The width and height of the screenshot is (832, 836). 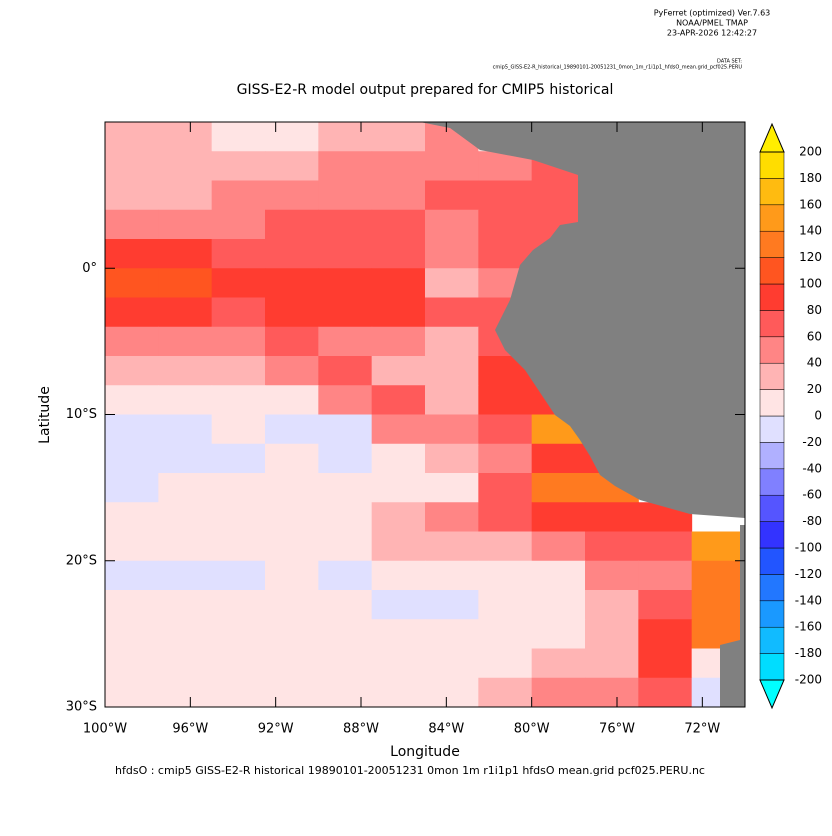 I want to click on header-line: NOAA/PMEL TMAP, so click(x=712, y=23).